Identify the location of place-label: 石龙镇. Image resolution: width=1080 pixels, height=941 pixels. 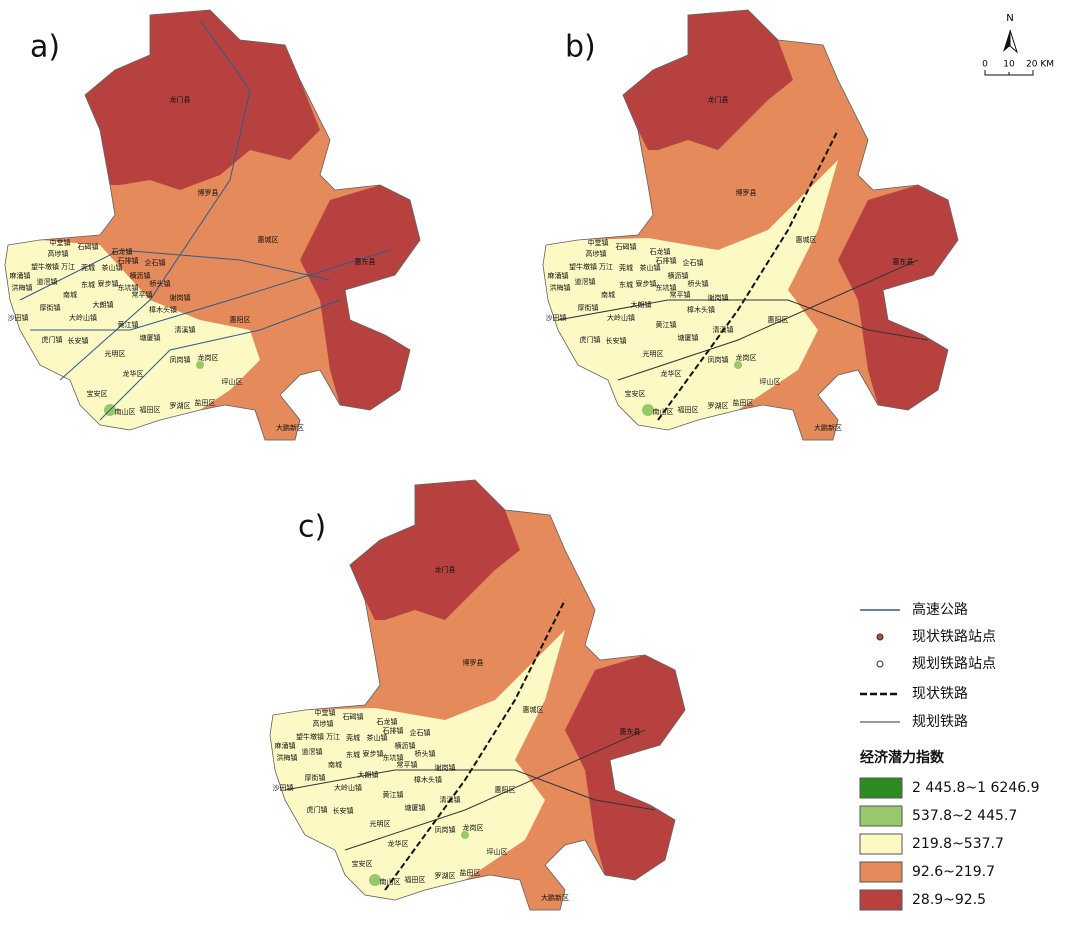
(122, 251).